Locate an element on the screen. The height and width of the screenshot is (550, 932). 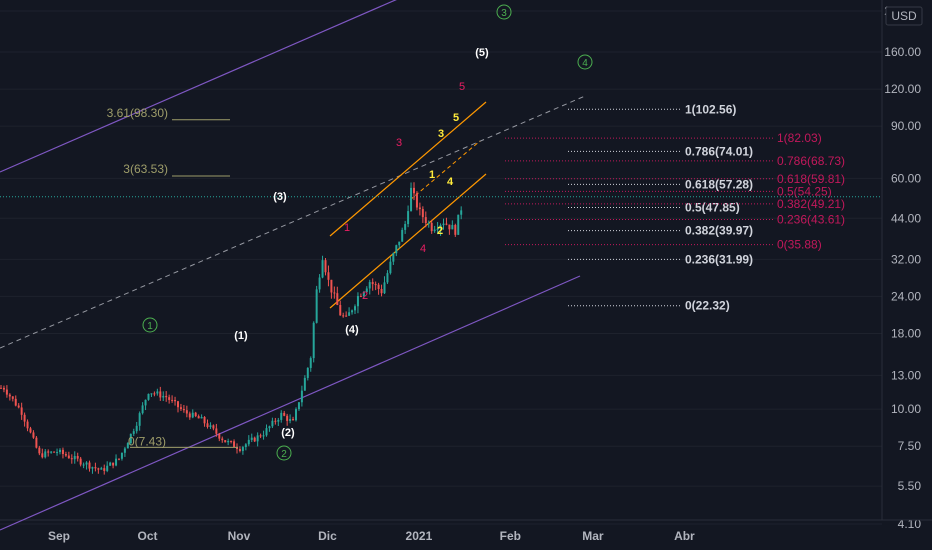
wave-label-yellow: 2 is located at coordinates (440, 231).